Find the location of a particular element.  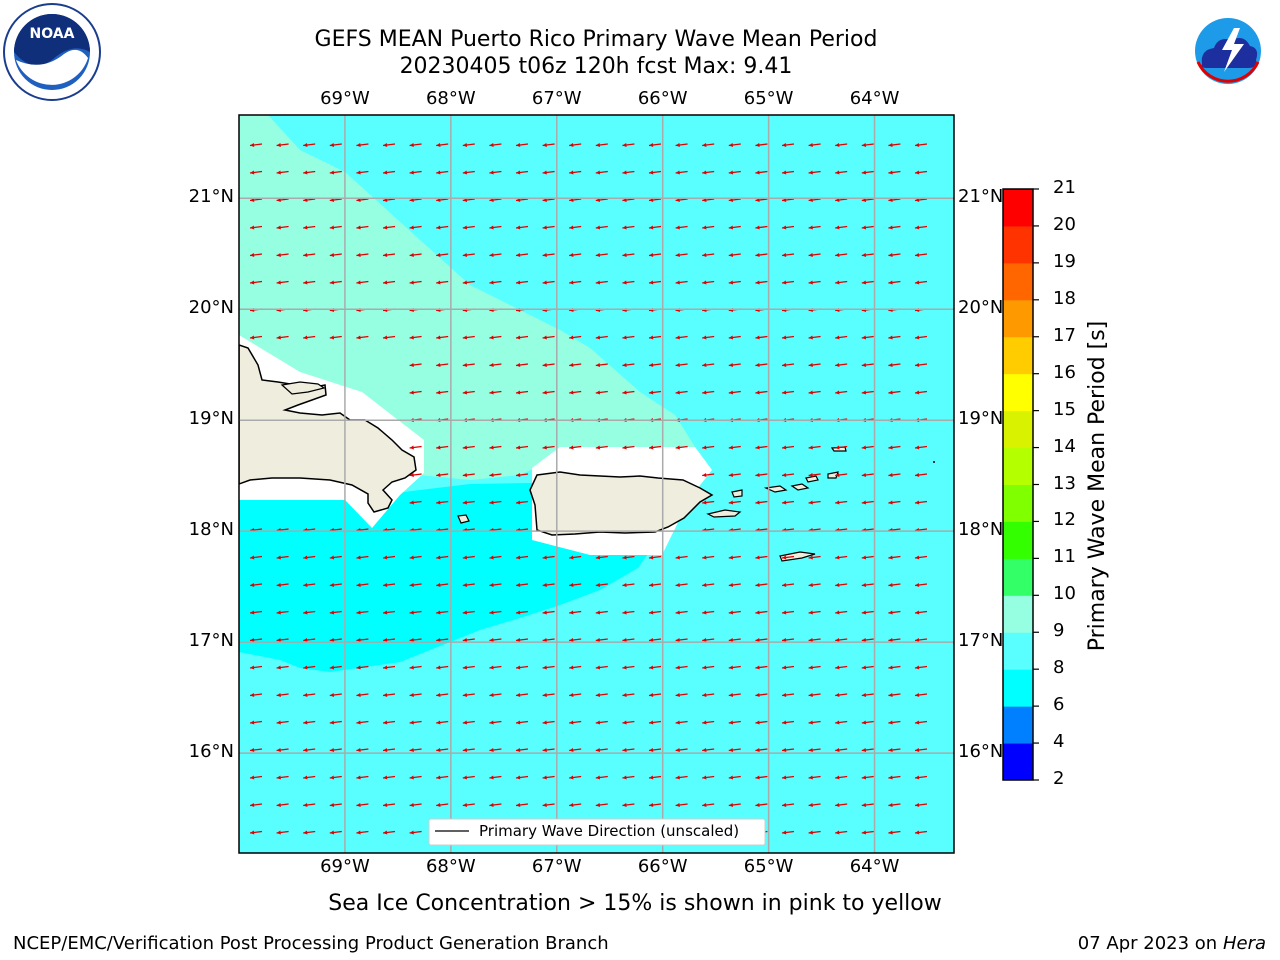

y-tick-right-label: 16°N is located at coordinates (981, 752).